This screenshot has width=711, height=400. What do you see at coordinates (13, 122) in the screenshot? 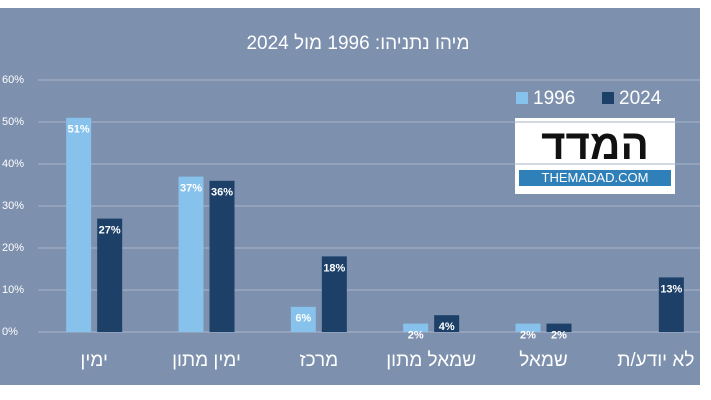
I see `y-tick-label: 50%` at bounding box center [13, 122].